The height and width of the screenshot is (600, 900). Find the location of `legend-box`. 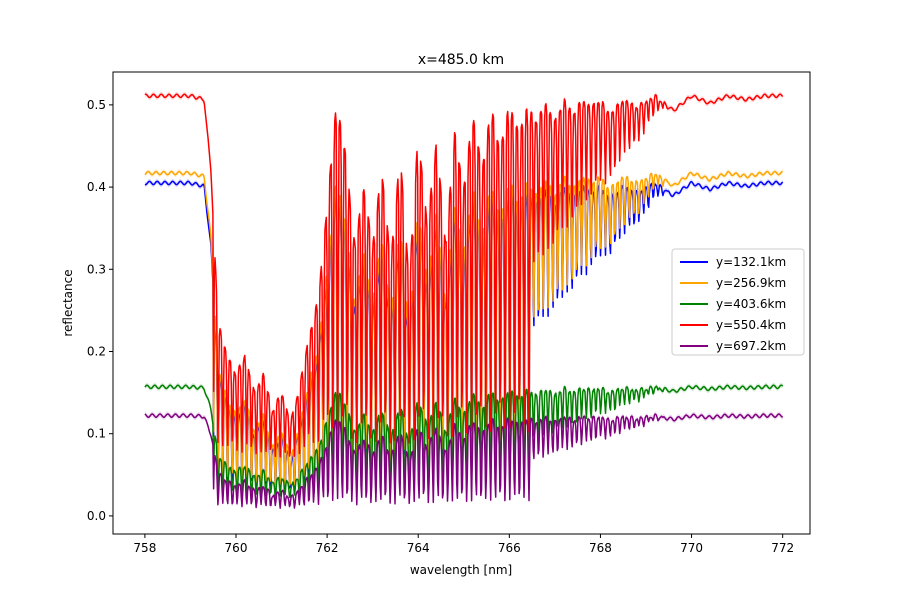

legend-box is located at coordinates (738, 302).